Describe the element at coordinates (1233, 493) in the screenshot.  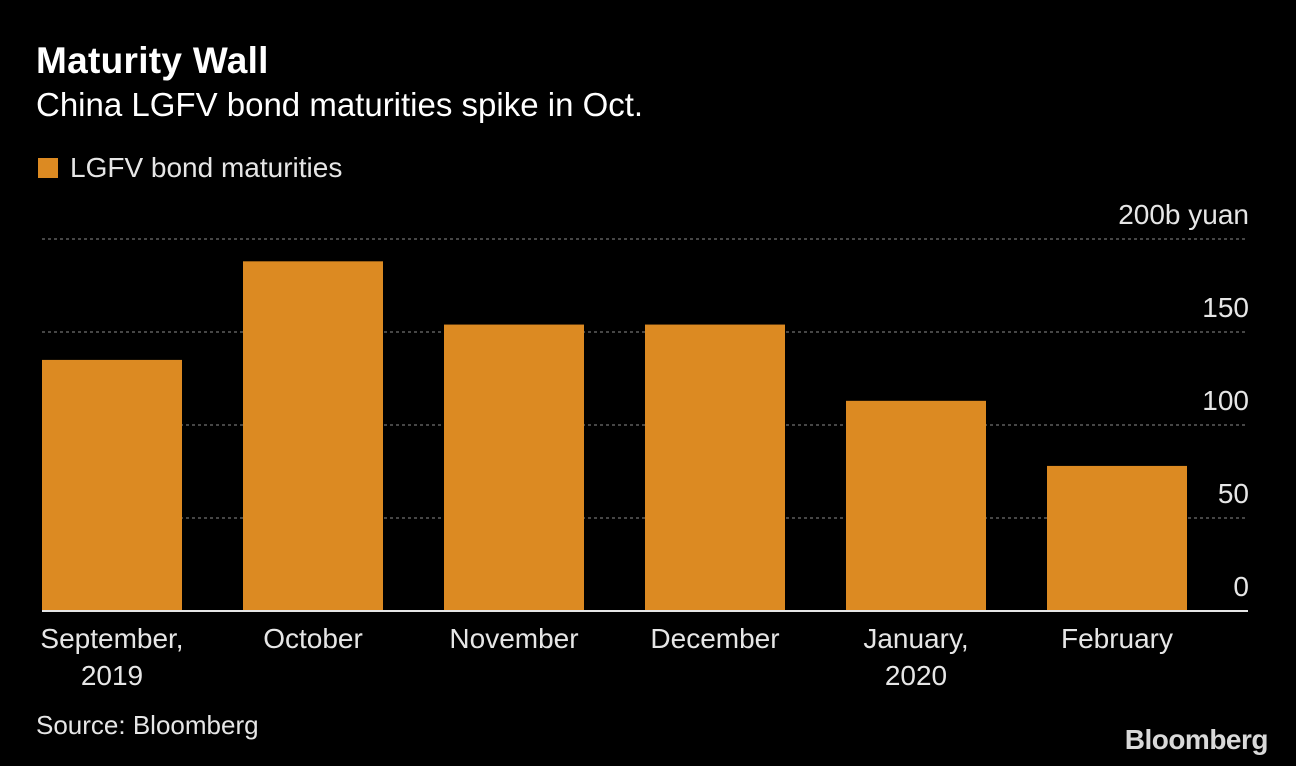
I see `y-tick-label: 50` at that location.